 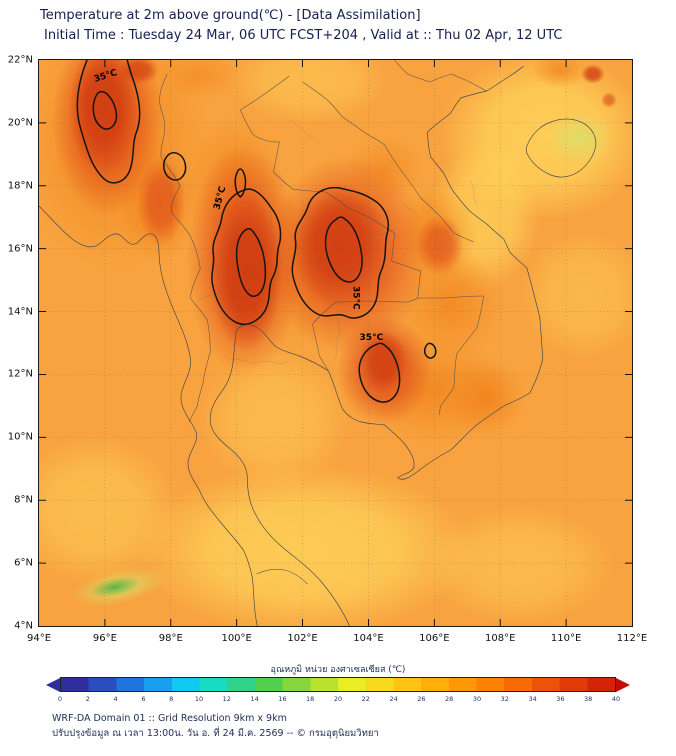 What do you see at coordinates (372, 338) in the screenshot?
I see `contour-label-southeast: 35°C` at bounding box center [372, 338].